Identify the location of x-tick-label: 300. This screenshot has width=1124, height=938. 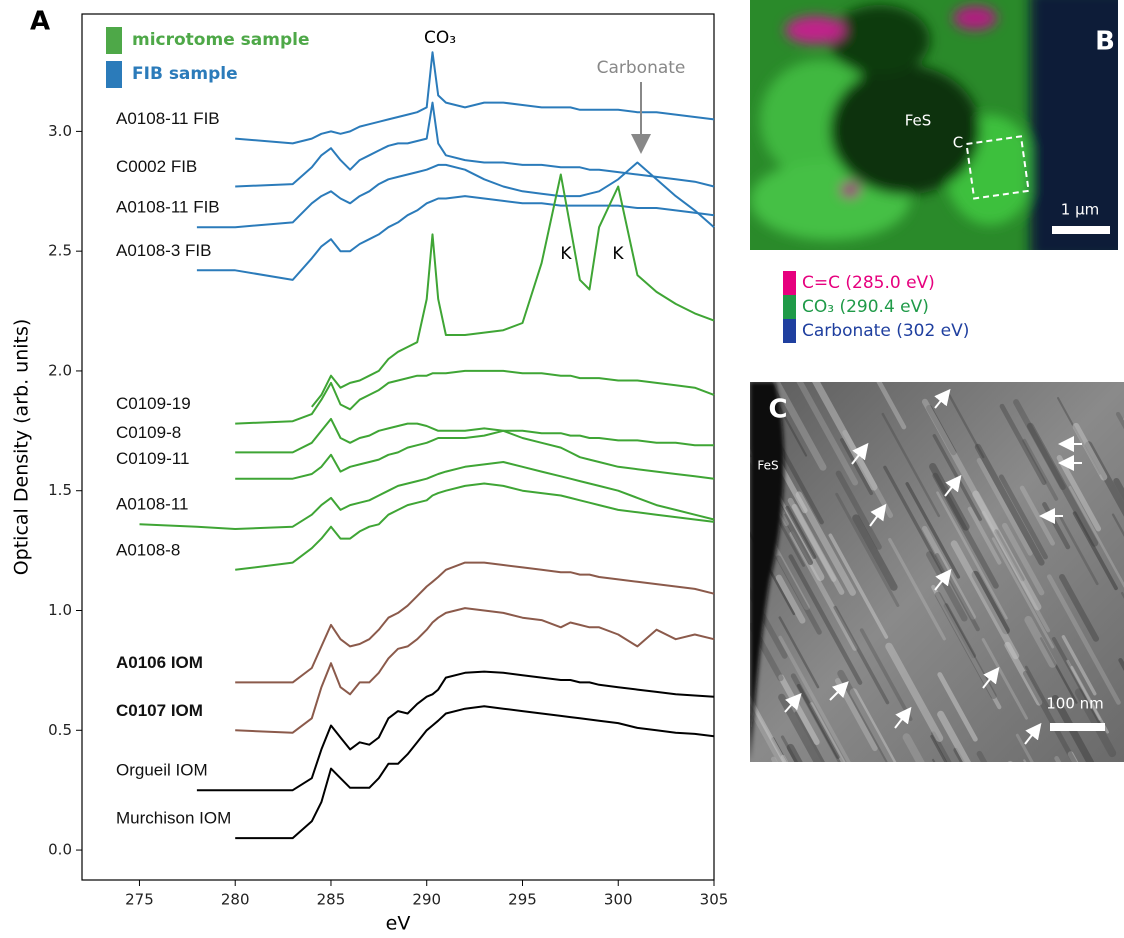
(618, 900).